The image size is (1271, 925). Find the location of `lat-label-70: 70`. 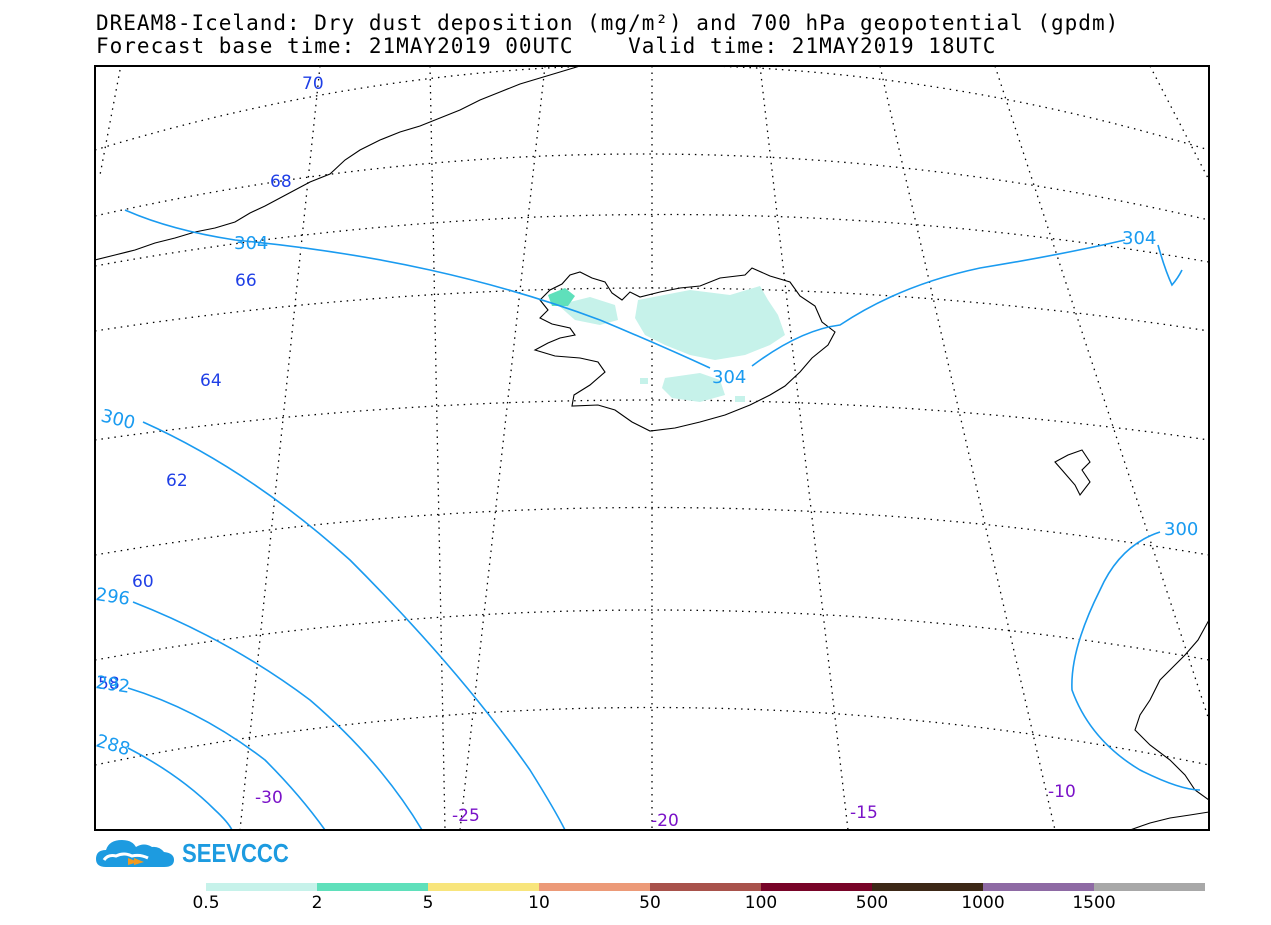

lat-label-70: 70 is located at coordinates (313, 84).